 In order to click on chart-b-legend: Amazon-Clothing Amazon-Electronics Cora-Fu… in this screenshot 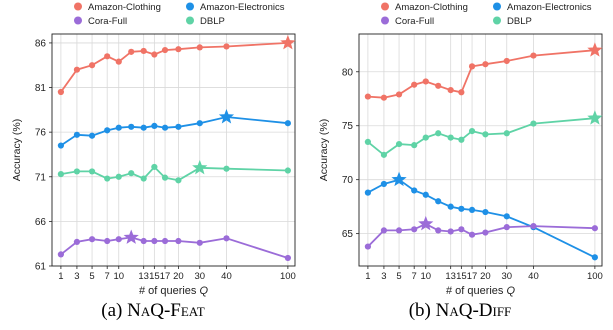, I will do `click(486, 14)`.